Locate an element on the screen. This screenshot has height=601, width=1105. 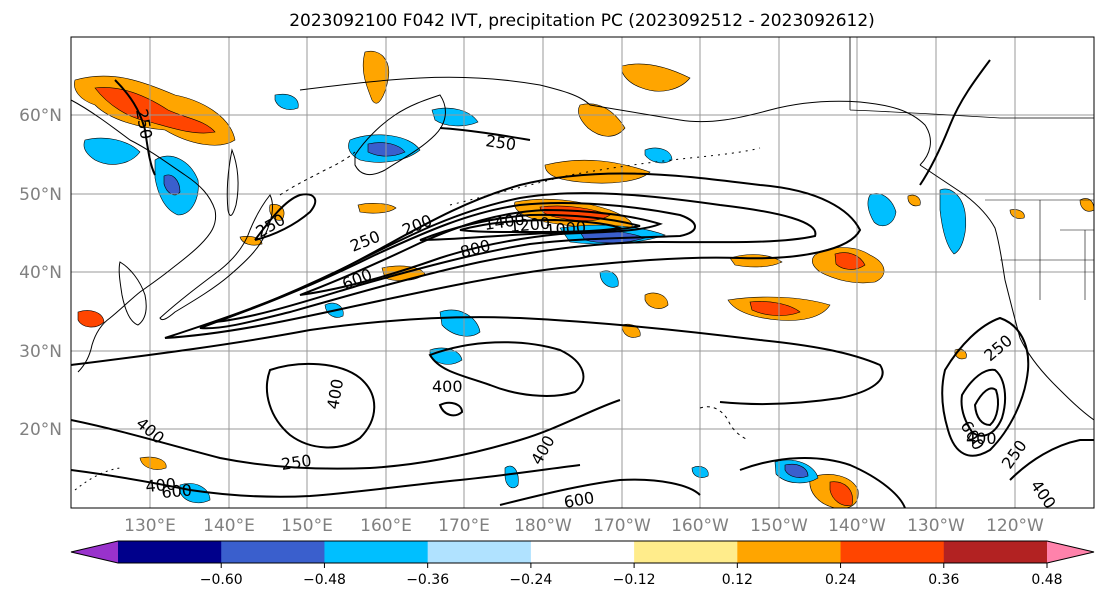
ivt-contour-400-jet is located at coordinates (508, 261).